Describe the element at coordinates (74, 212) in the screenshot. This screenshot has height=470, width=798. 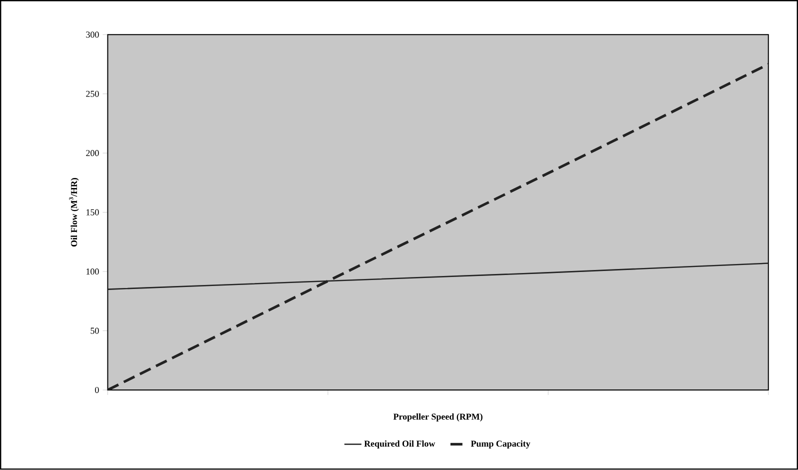
I see `y-axis-title: Oil Flow (M$^{3}$/HR)` at that location.